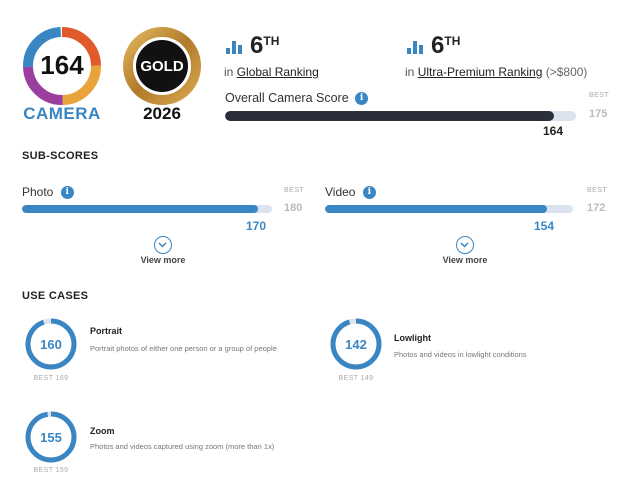  Describe the element at coordinates (102, 431) in the screenshot. I see `use-case-title: Zoom` at that location.